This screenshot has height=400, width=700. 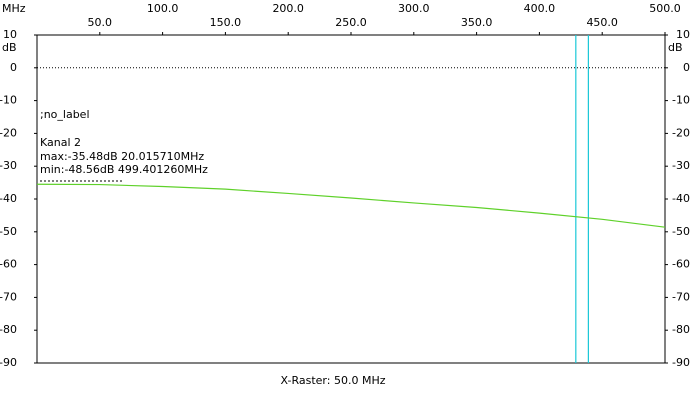 I want to click on x-tick-label: 350.0, so click(x=477, y=22).